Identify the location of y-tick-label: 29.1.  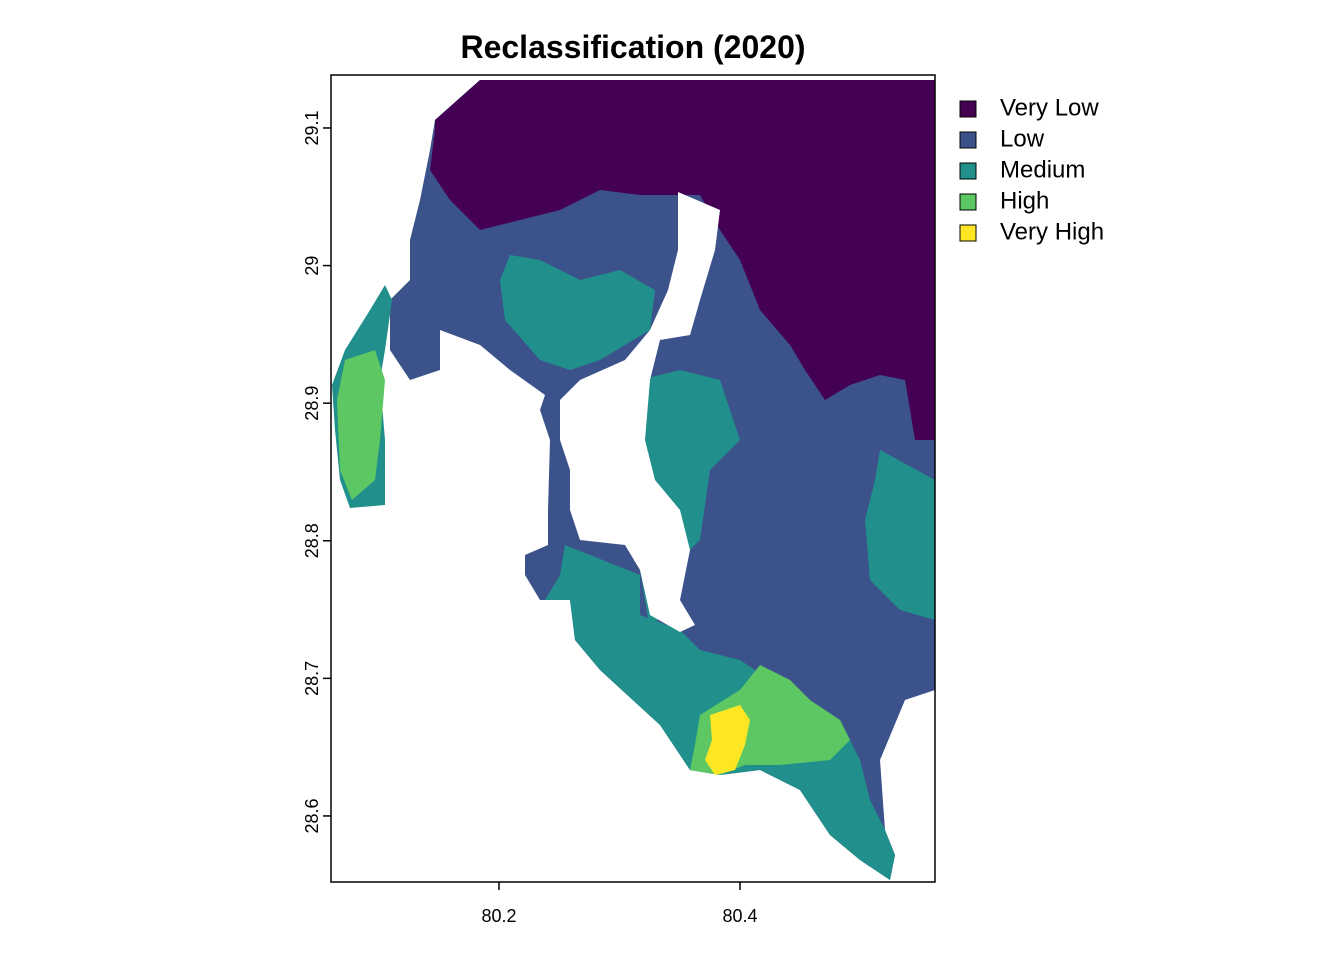
(312, 127).